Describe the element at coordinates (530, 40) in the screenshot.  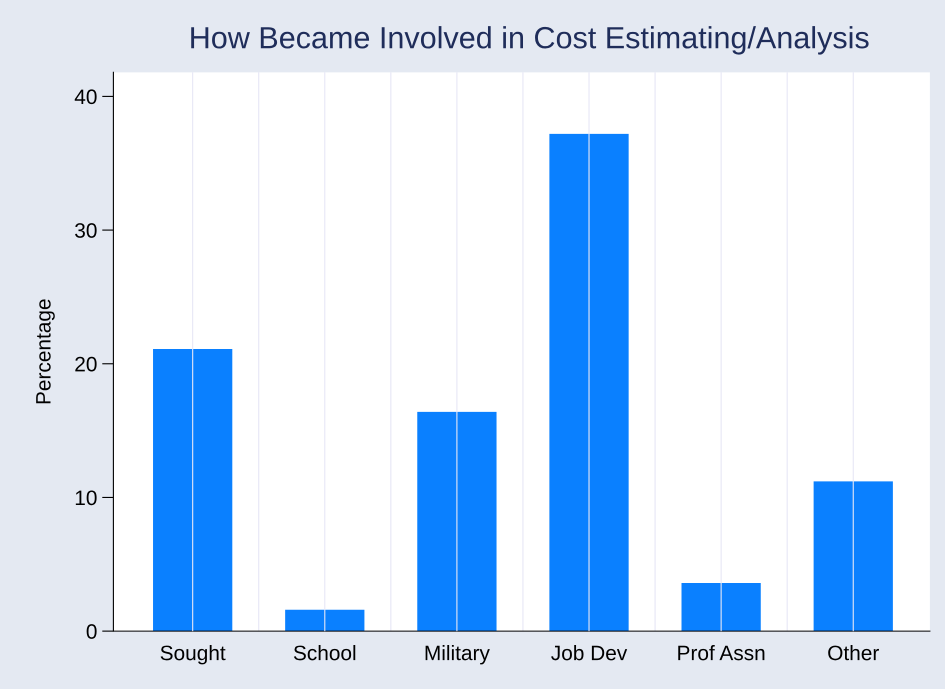
I see `chart-title: How Became Involved in Cost Estimating/Analysis` at that location.